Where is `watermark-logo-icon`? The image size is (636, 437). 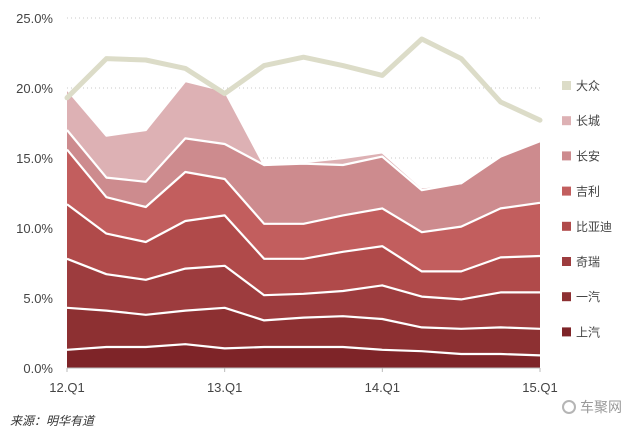
watermark-logo-icon is located at coordinates (569, 407).